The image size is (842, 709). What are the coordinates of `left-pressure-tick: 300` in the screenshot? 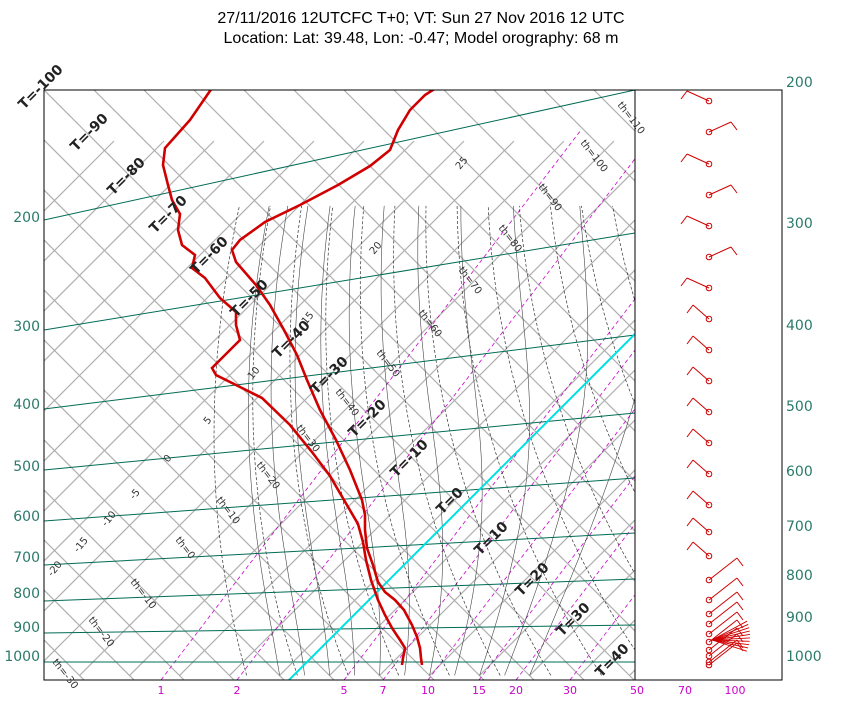 It's located at (26, 327).